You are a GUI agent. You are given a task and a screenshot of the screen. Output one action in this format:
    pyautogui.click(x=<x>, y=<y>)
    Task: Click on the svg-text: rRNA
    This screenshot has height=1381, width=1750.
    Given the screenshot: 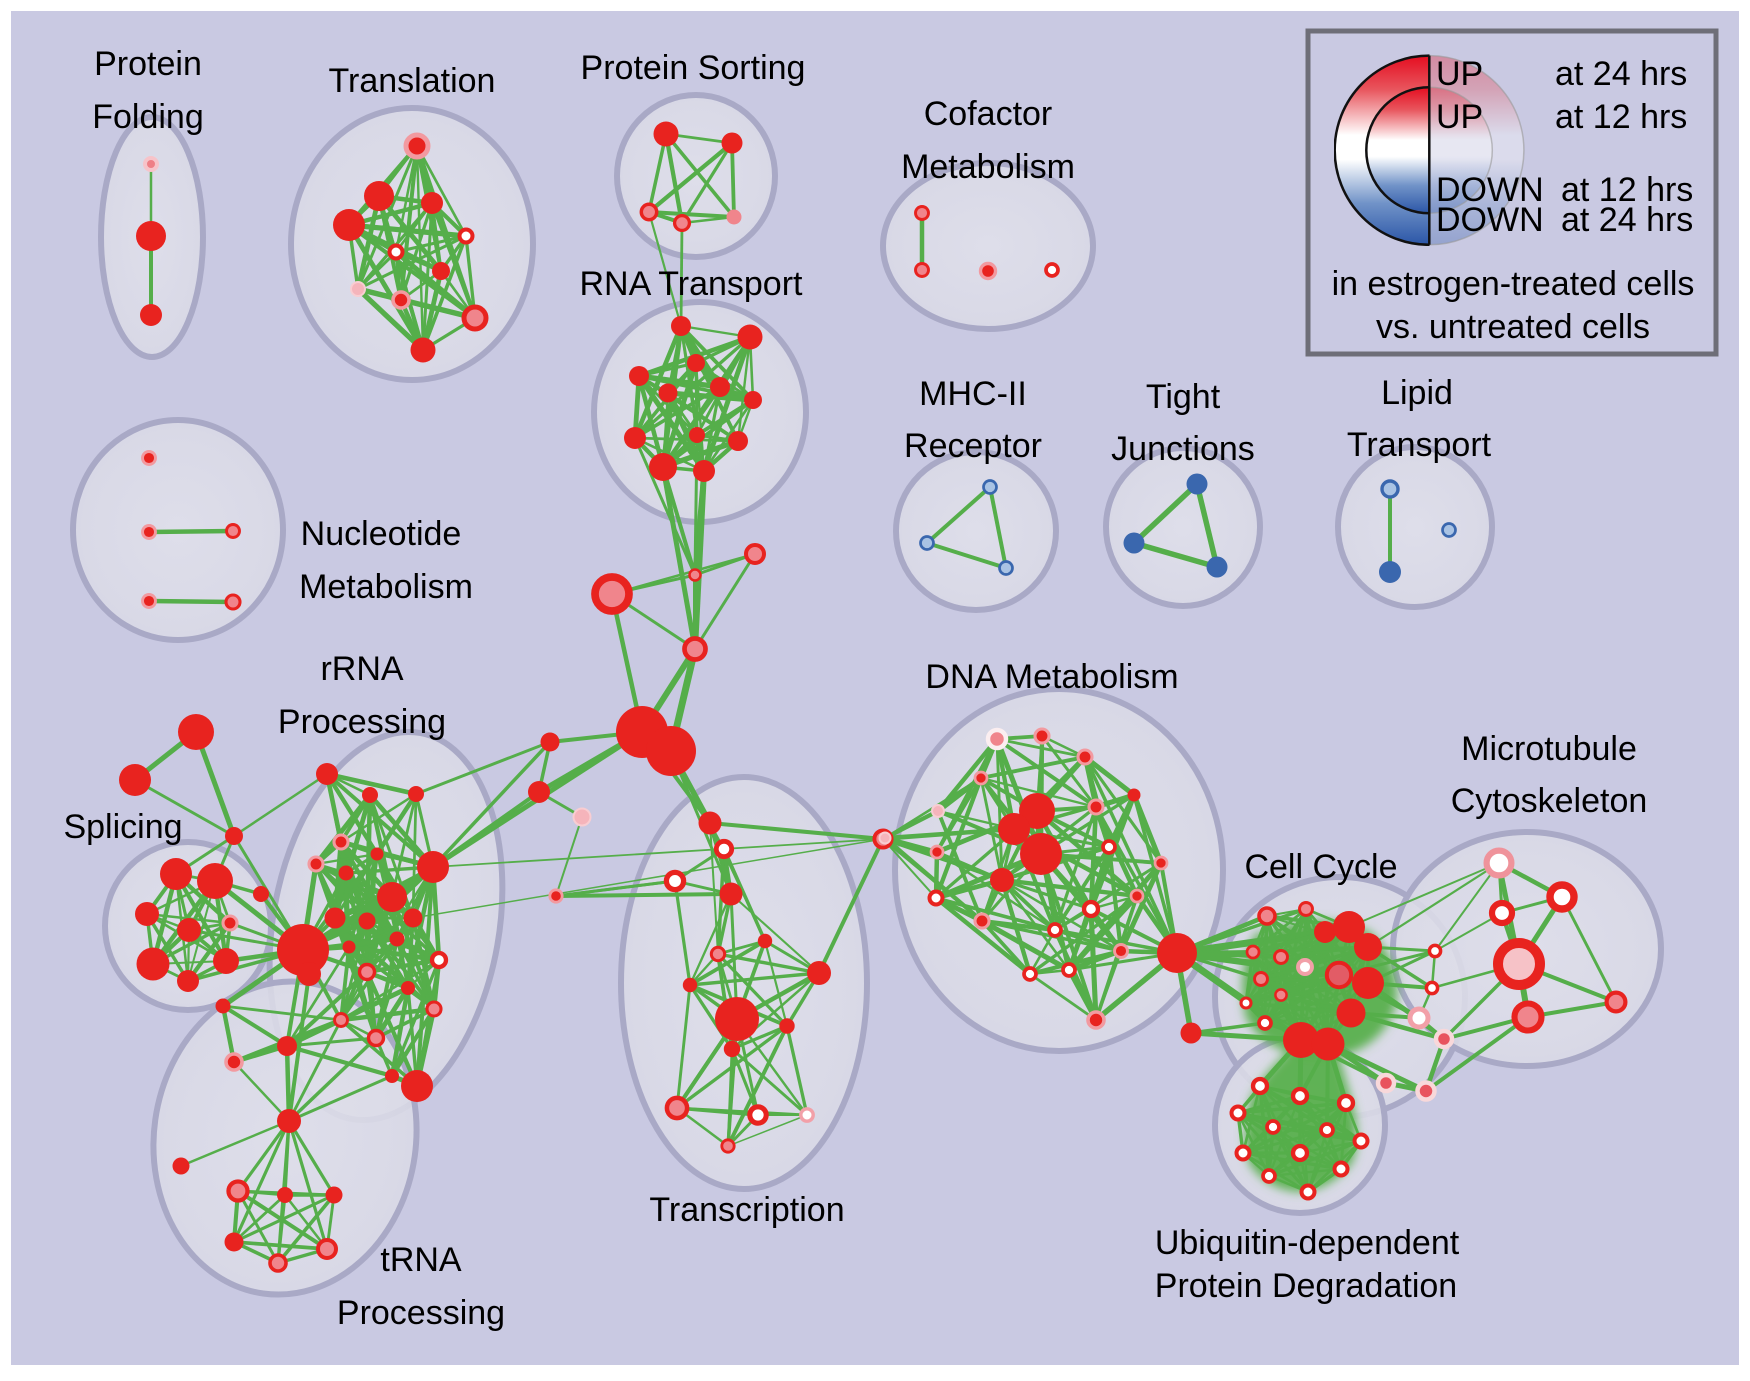 What is the action you would take?
    pyautogui.click(x=361, y=669)
    